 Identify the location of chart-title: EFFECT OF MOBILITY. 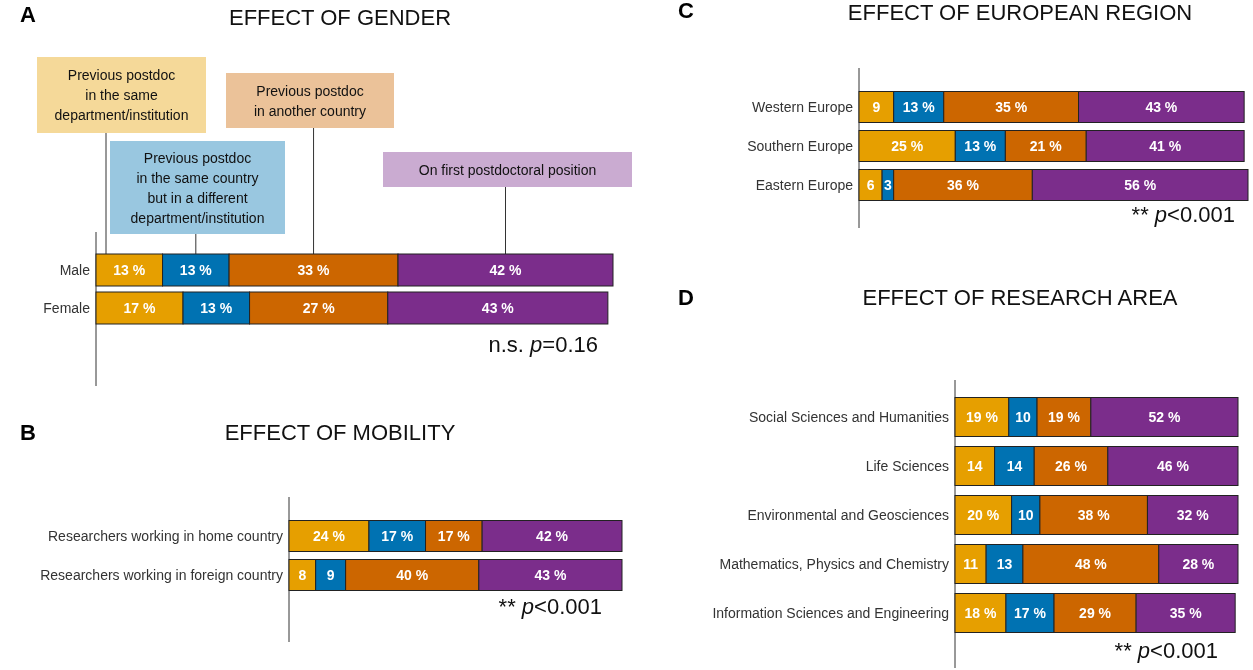
(340, 432).